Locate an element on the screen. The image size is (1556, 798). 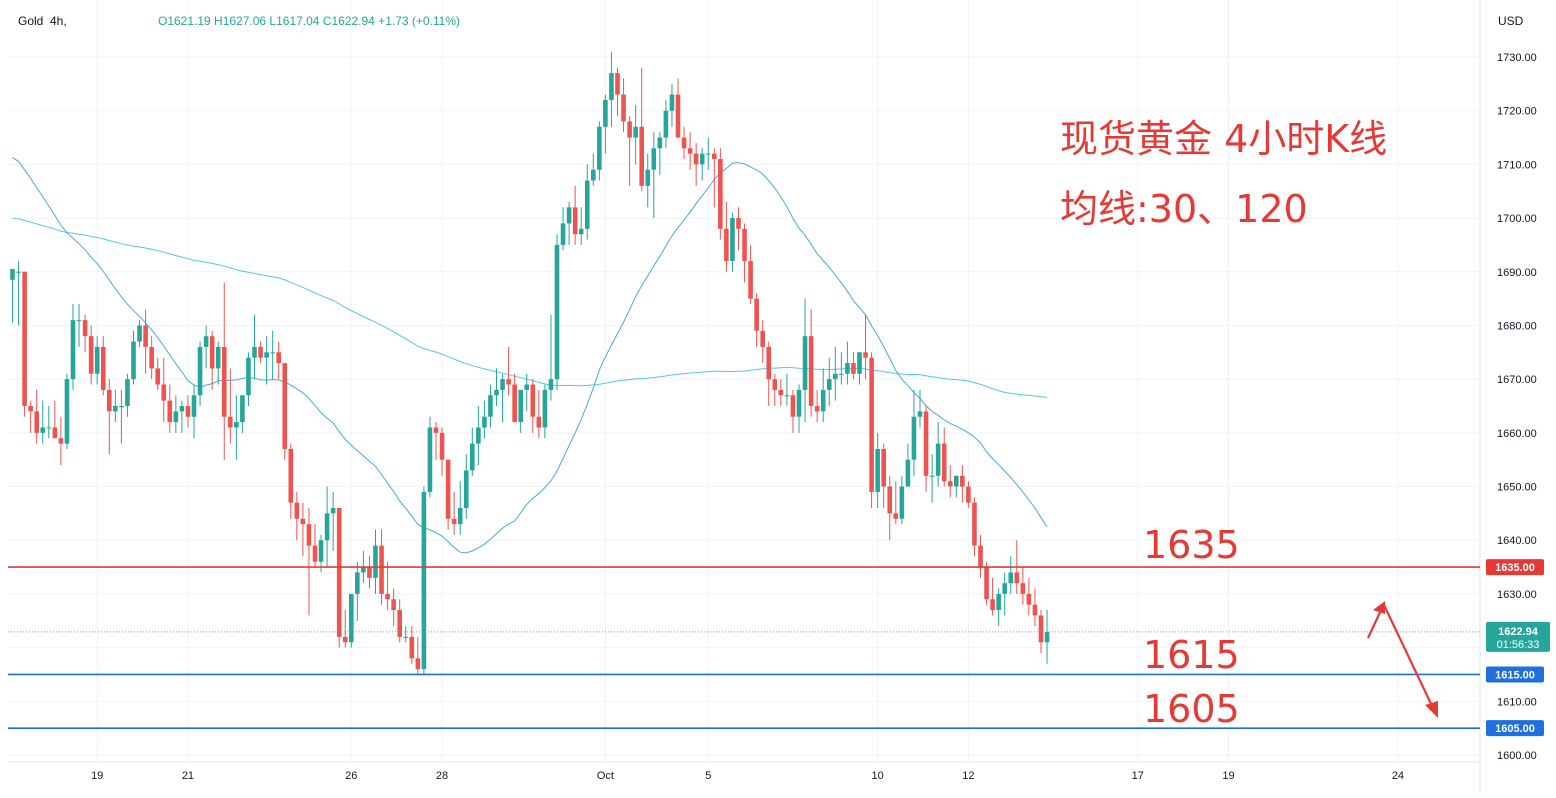
x-tick-label: 24 is located at coordinates (1398, 776).